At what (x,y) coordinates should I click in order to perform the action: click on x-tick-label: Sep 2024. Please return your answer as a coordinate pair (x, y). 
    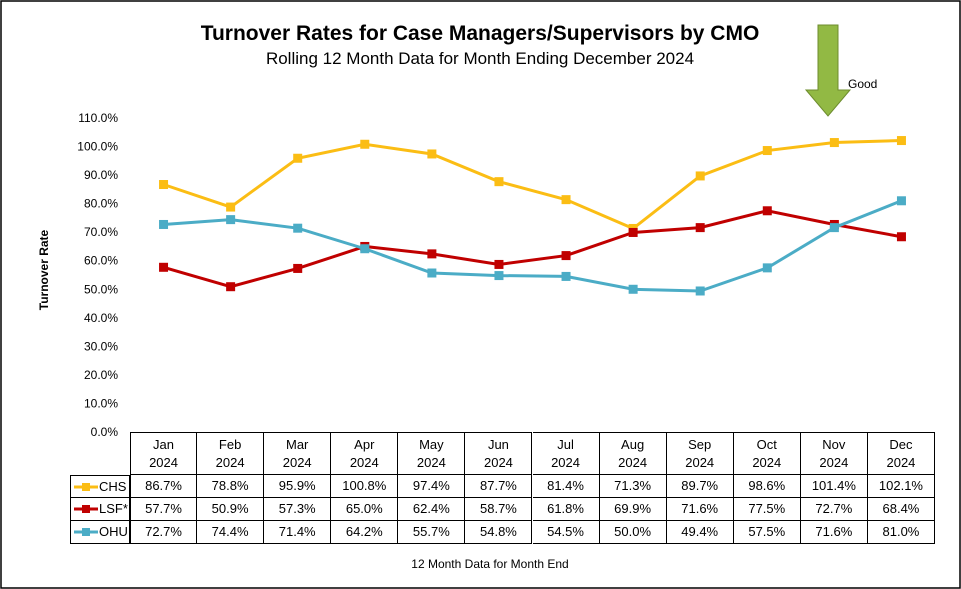
    Looking at the image, I should click on (700, 453).